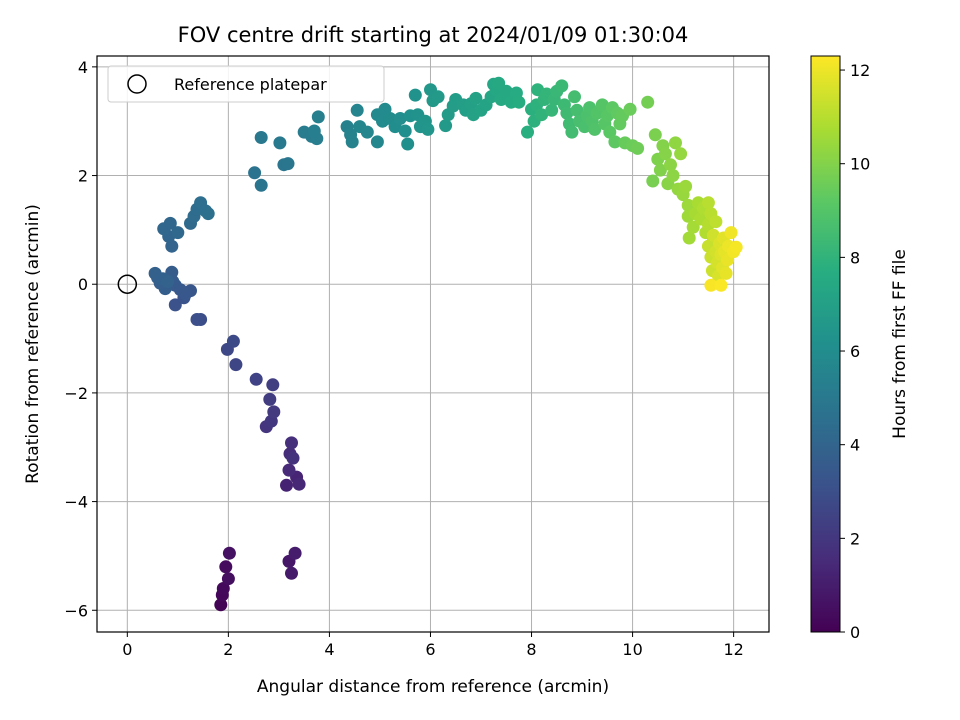 The height and width of the screenshot is (720, 960). Describe the element at coordinates (855, 257) in the screenshot. I see `colorbar-tick-label: 8` at that location.